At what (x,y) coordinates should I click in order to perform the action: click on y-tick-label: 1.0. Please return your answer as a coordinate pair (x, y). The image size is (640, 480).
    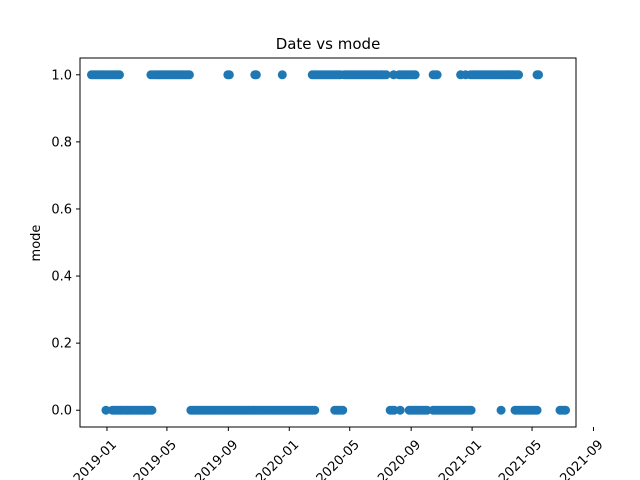
    Looking at the image, I should click on (61, 75).